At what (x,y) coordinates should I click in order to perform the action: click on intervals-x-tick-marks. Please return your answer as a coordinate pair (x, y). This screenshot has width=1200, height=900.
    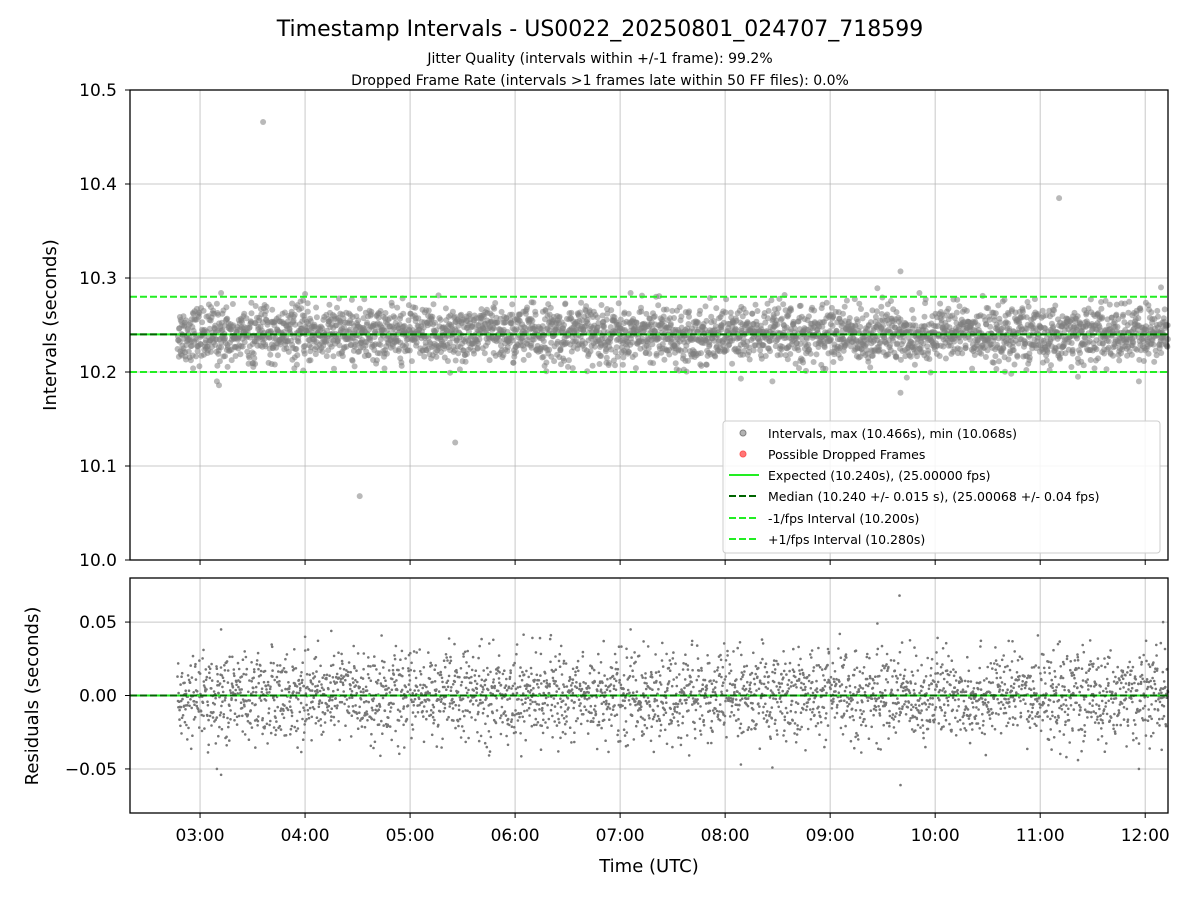
    Looking at the image, I should click on (672, 562).